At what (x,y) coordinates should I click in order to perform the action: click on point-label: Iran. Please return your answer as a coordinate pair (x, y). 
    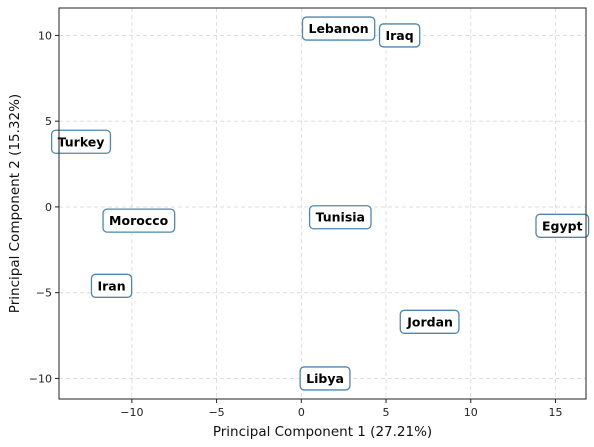
    Looking at the image, I should click on (111, 285).